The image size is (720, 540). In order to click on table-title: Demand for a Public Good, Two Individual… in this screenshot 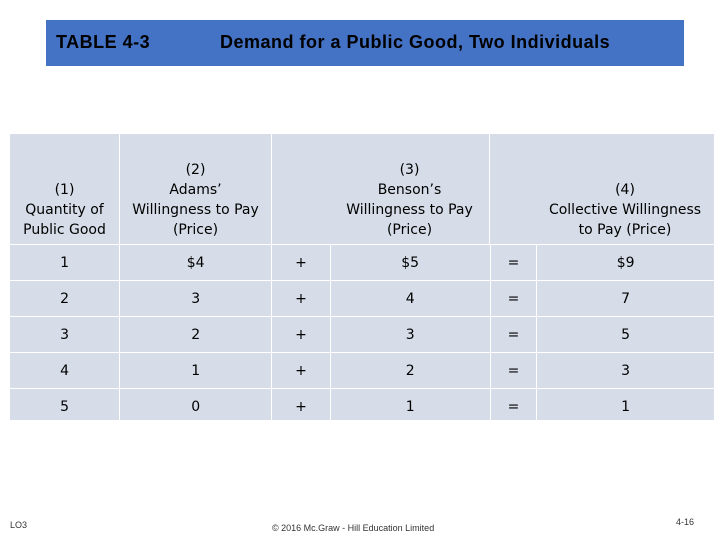, I will do `click(415, 42)`.